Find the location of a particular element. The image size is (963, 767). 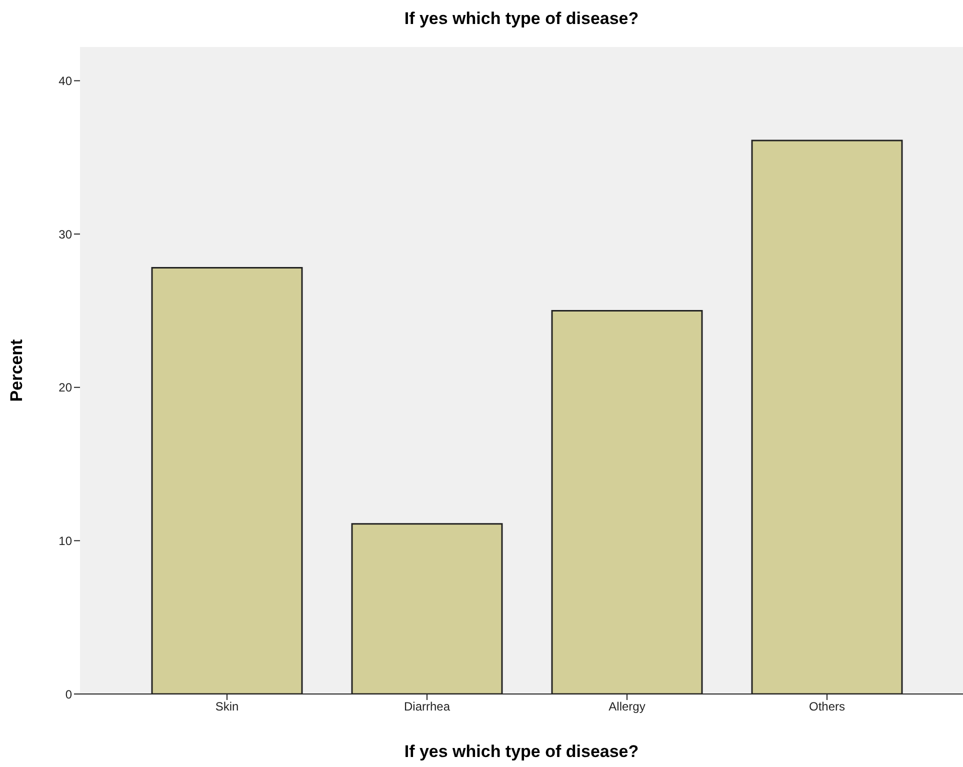

y-tick-label: 40 is located at coordinates (65, 81).